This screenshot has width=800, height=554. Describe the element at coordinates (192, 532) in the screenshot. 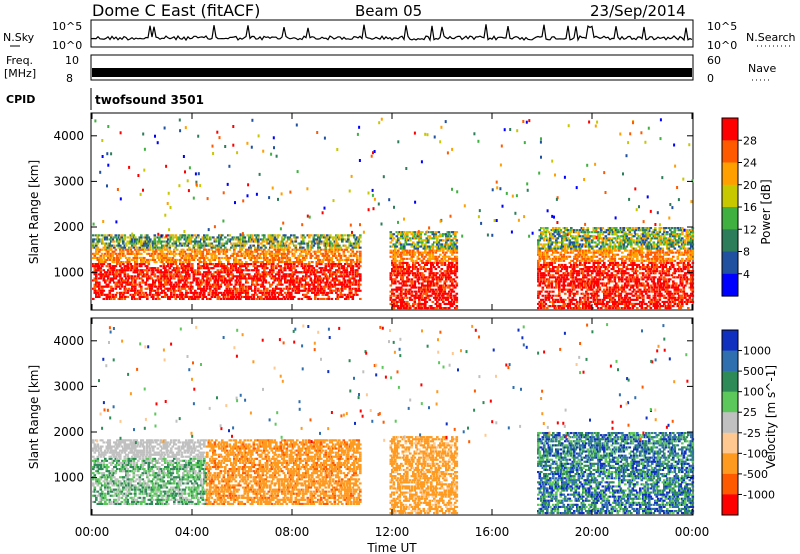

I see `x-tick-label: 04:00` at that location.